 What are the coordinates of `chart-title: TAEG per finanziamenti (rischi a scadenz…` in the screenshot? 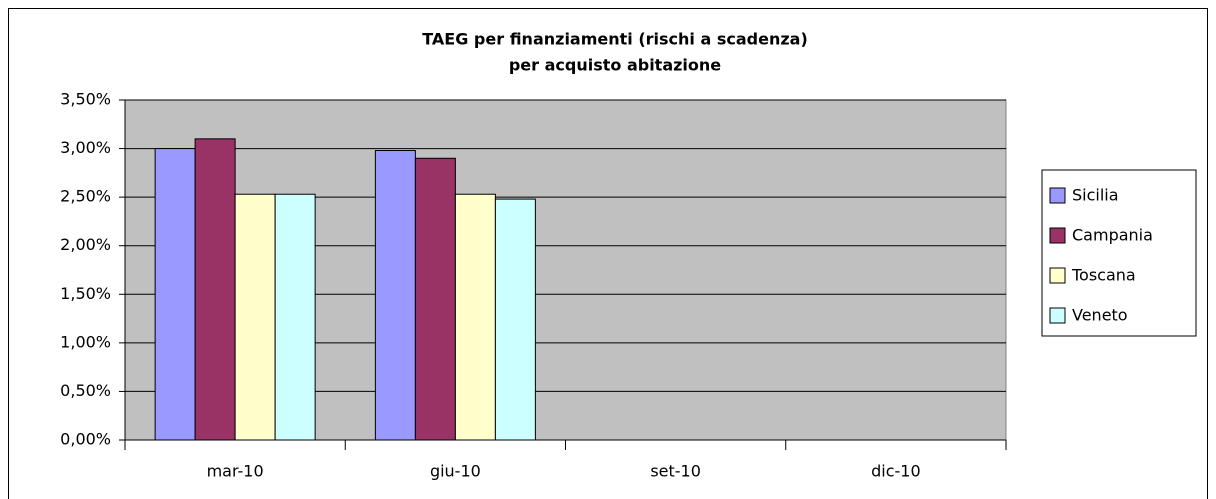 It's located at (615, 39).